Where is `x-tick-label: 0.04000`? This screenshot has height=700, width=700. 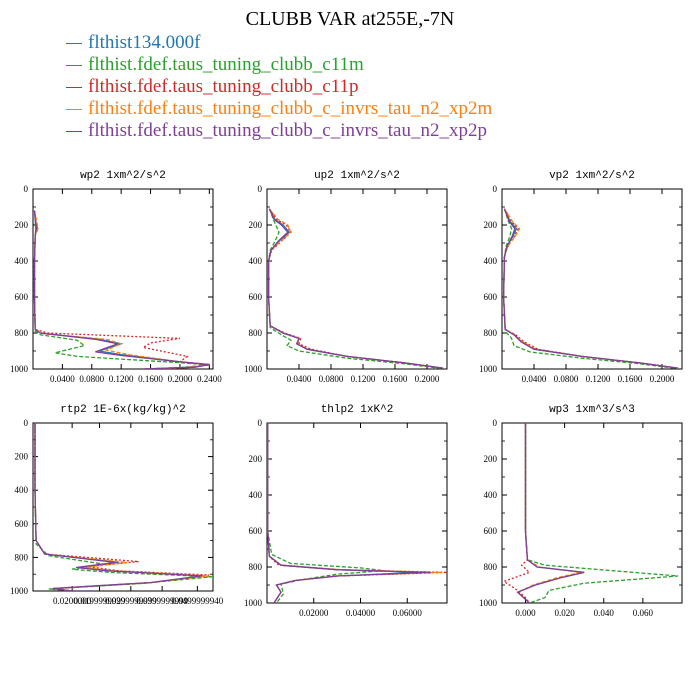 x-tick-label: 0.04000 is located at coordinates (361, 613).